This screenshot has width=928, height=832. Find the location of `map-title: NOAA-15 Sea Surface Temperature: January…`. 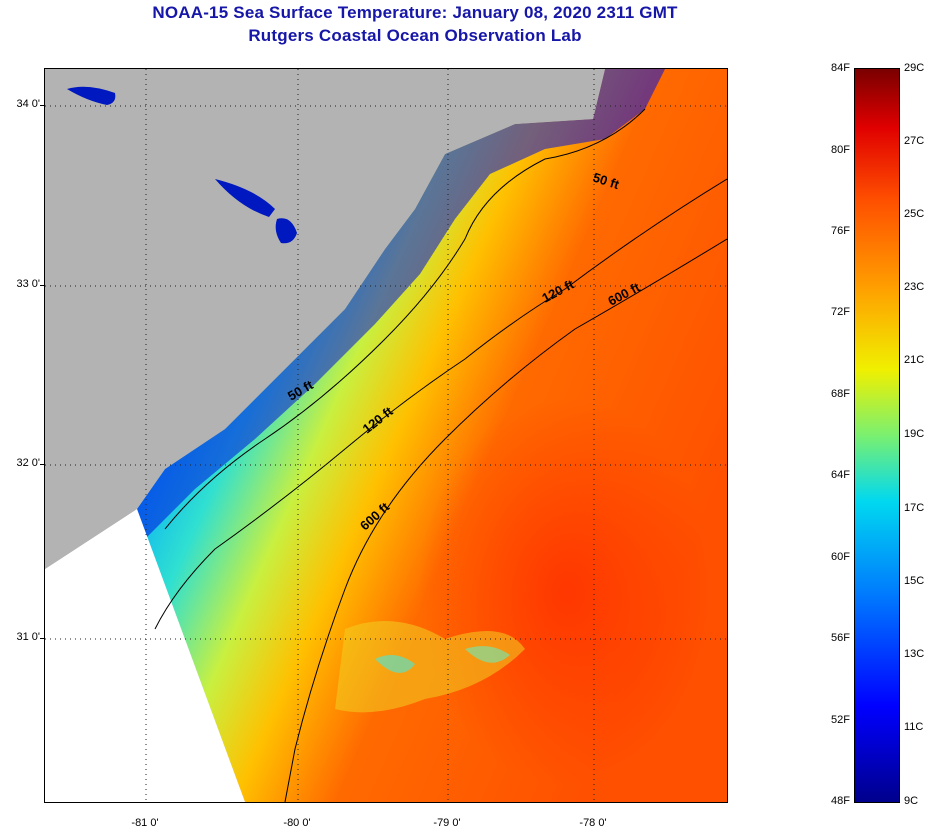

map-title: NOAA-15 Sea Surface Temperature: January… is located at coordinates (415, 12).